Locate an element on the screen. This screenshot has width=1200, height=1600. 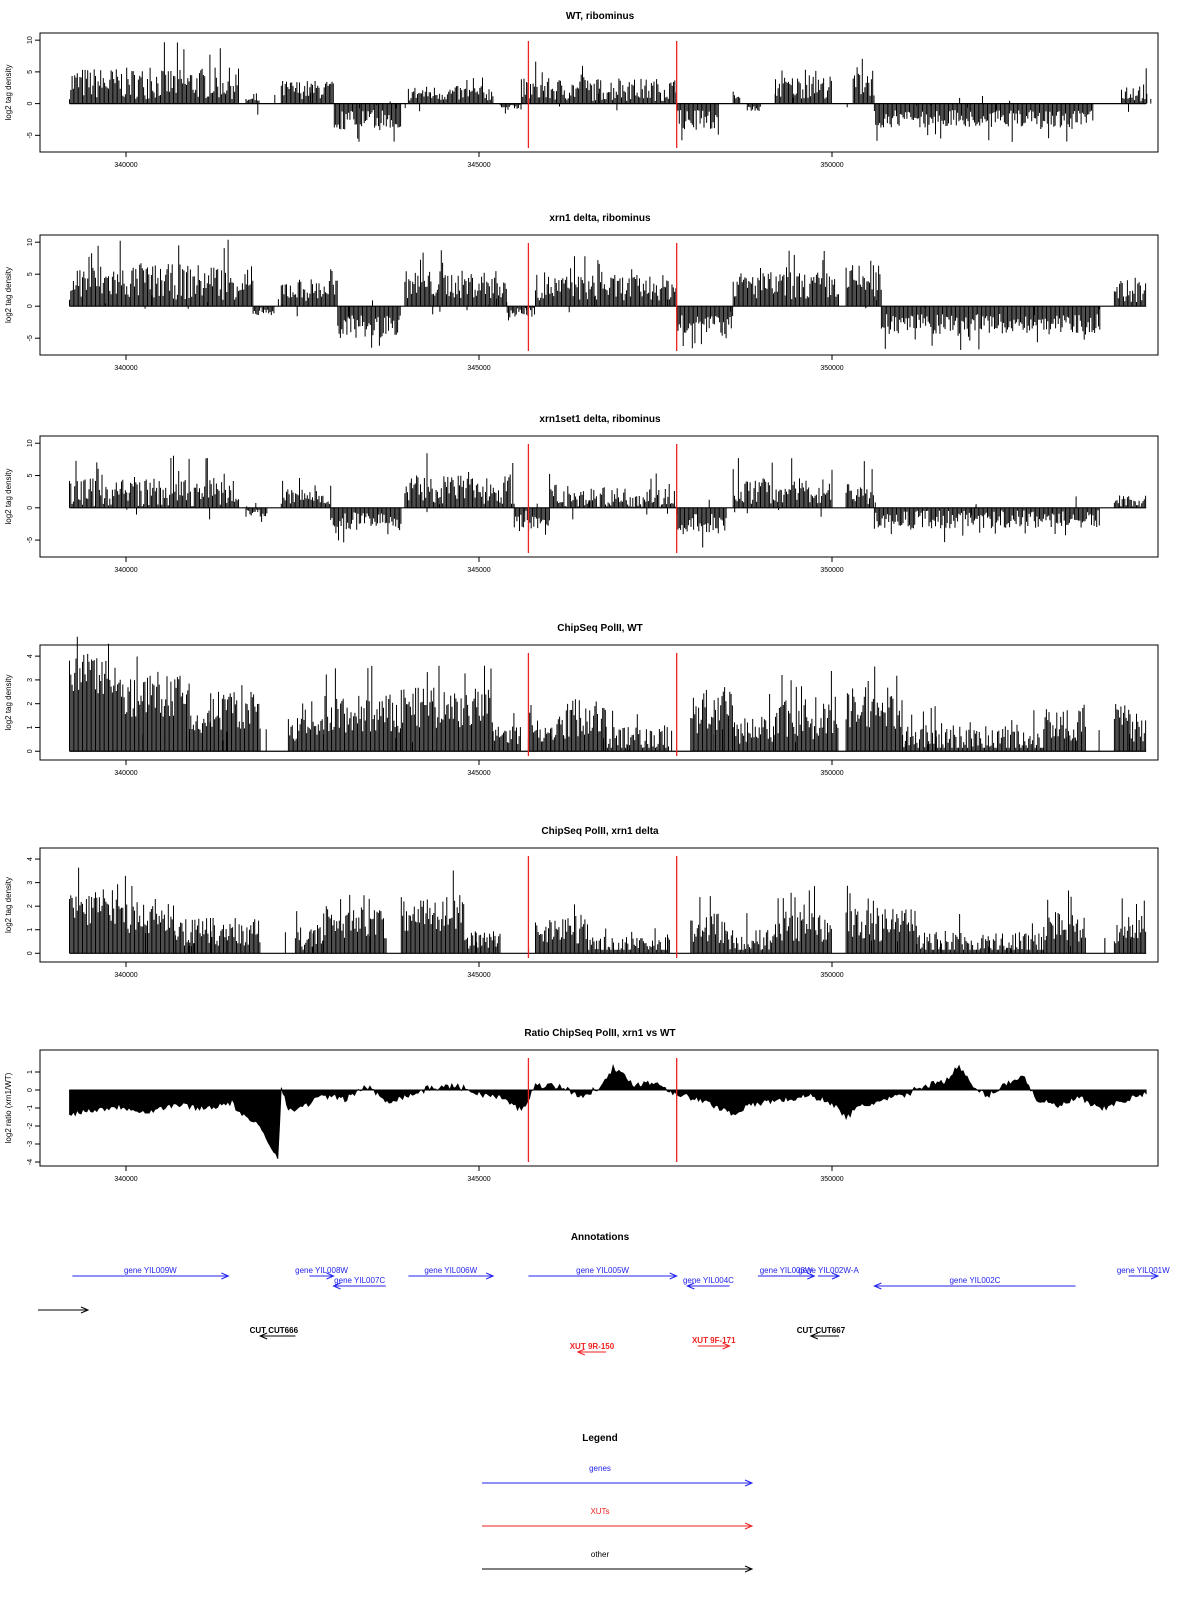
feature-label: gene YIL007C is located at coordinates (359, 1280).